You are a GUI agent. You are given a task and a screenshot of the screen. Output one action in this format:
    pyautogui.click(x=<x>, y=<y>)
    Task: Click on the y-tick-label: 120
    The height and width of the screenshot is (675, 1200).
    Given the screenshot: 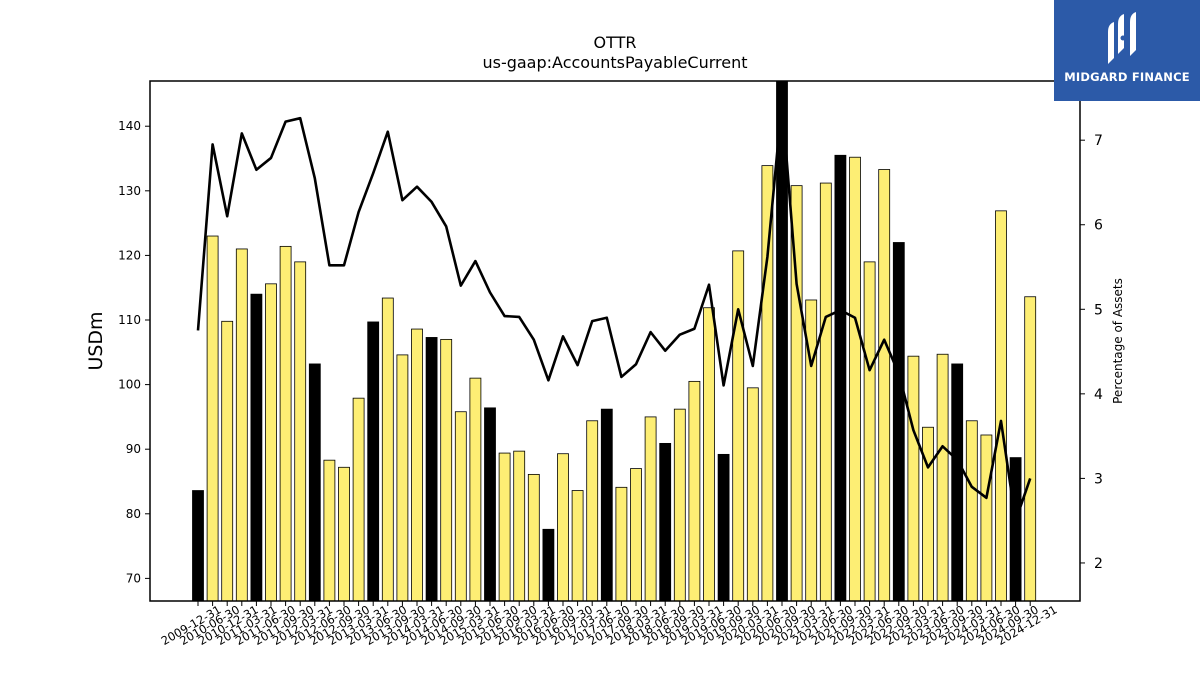 What is the action you would take?
    pyautogui.click(x=129, y=255)
    